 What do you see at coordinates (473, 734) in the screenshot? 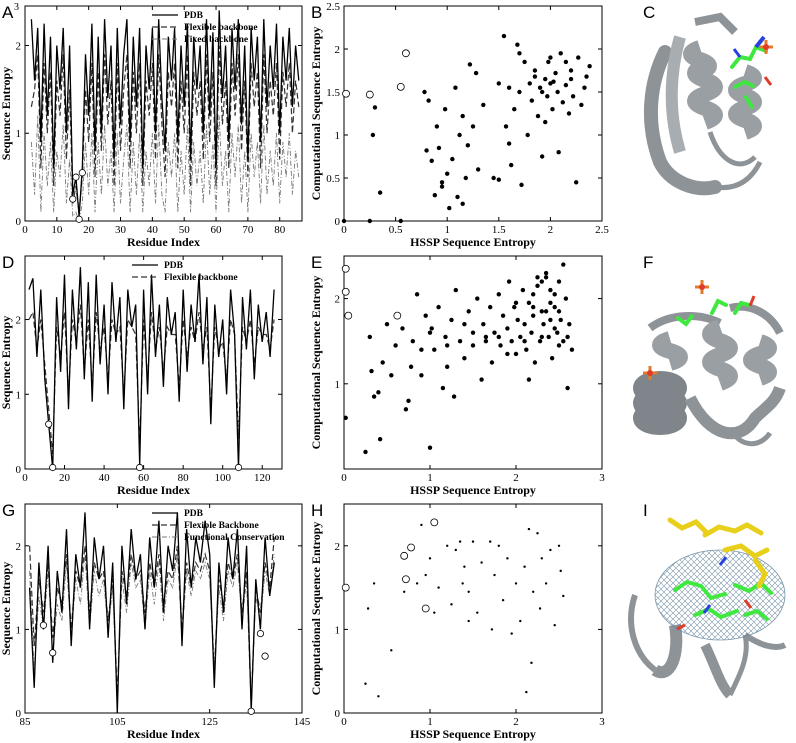
I see `x-axis-label-h: HSSP Sequence Entropy` at bounding box center [473, 734].